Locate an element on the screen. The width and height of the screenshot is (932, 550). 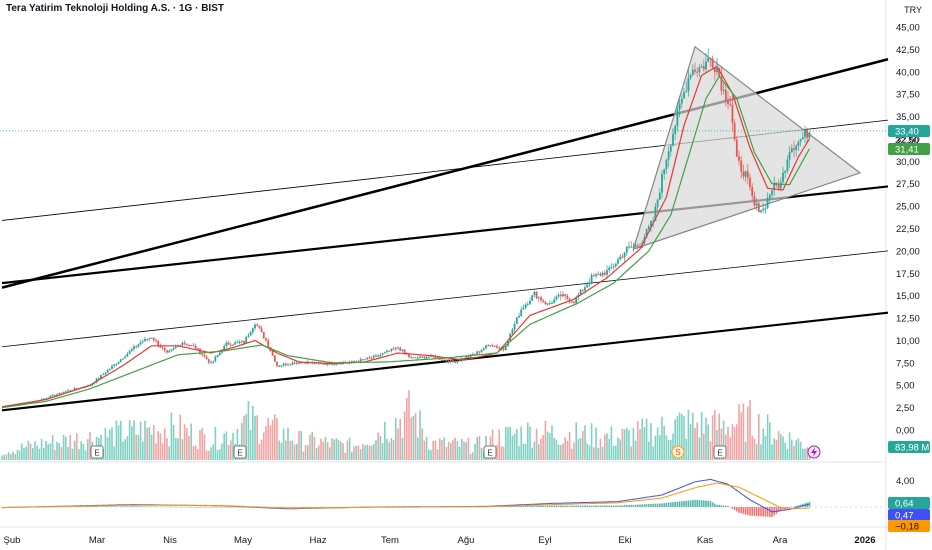
dividend-marker: S is located at coordinates (678, 452).